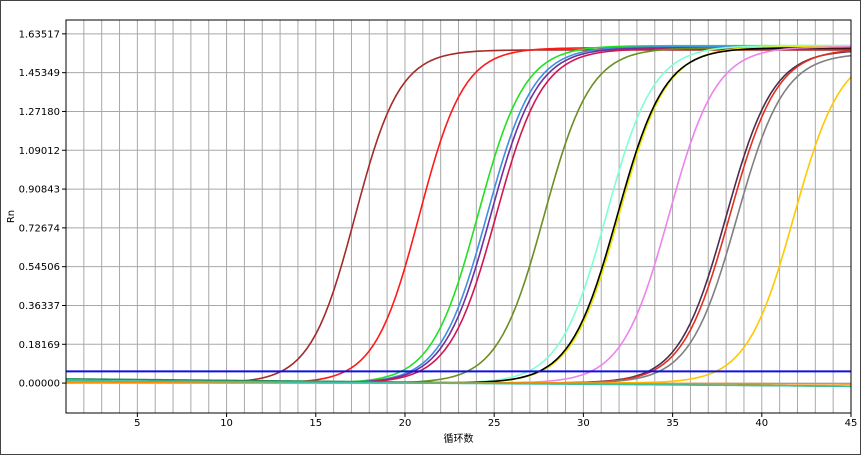  I want to click on x-tick-label: 40, so click(761, 423).